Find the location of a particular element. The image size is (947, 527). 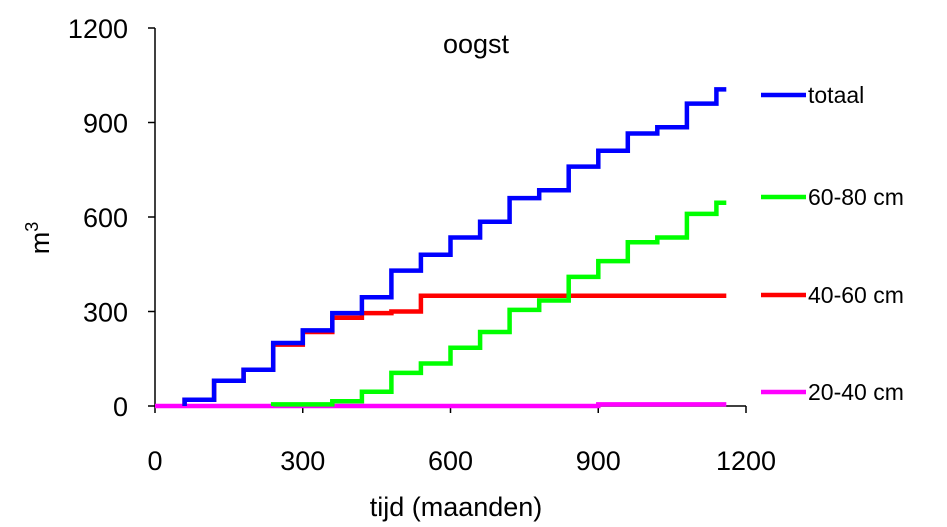

y-axis-title: m3 is located at coordinates (38, 238).